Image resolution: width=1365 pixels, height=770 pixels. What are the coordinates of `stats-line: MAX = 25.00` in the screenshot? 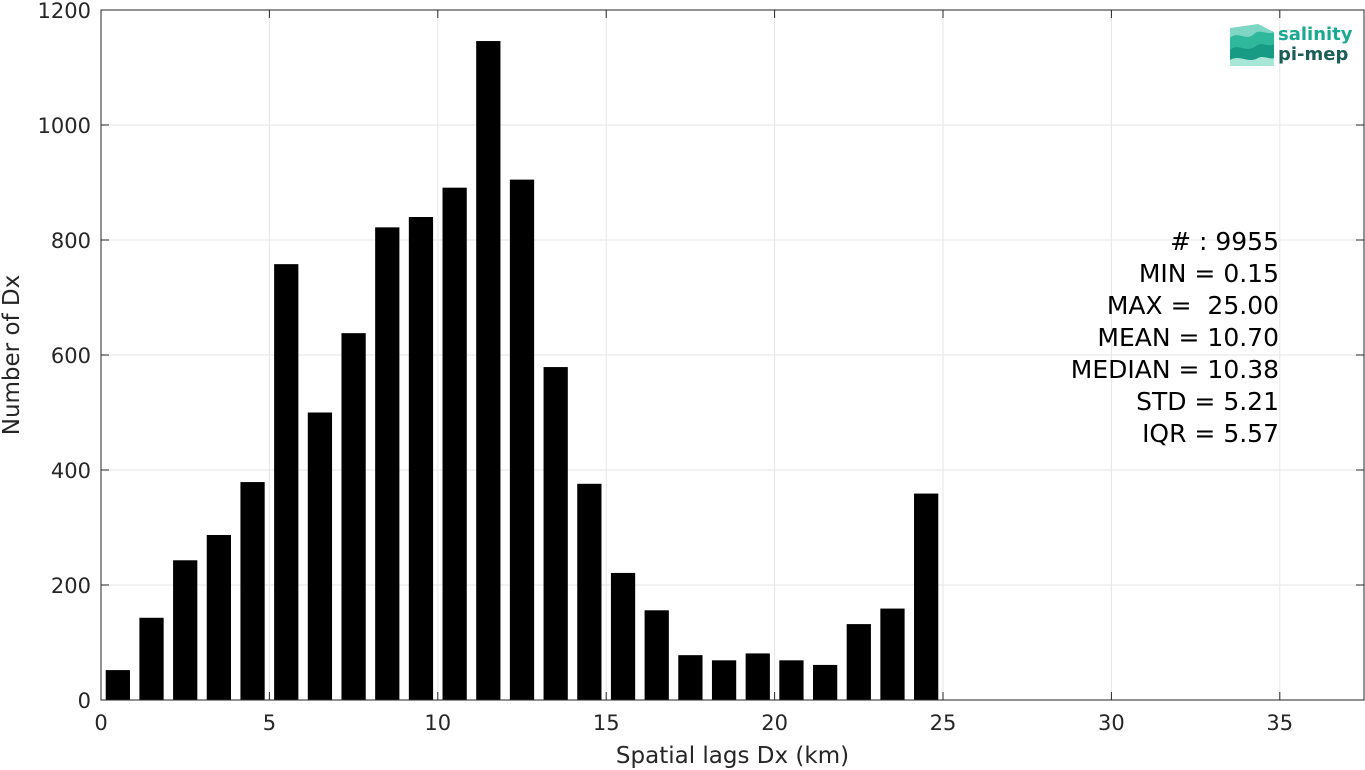 It's located at (1193, 305).